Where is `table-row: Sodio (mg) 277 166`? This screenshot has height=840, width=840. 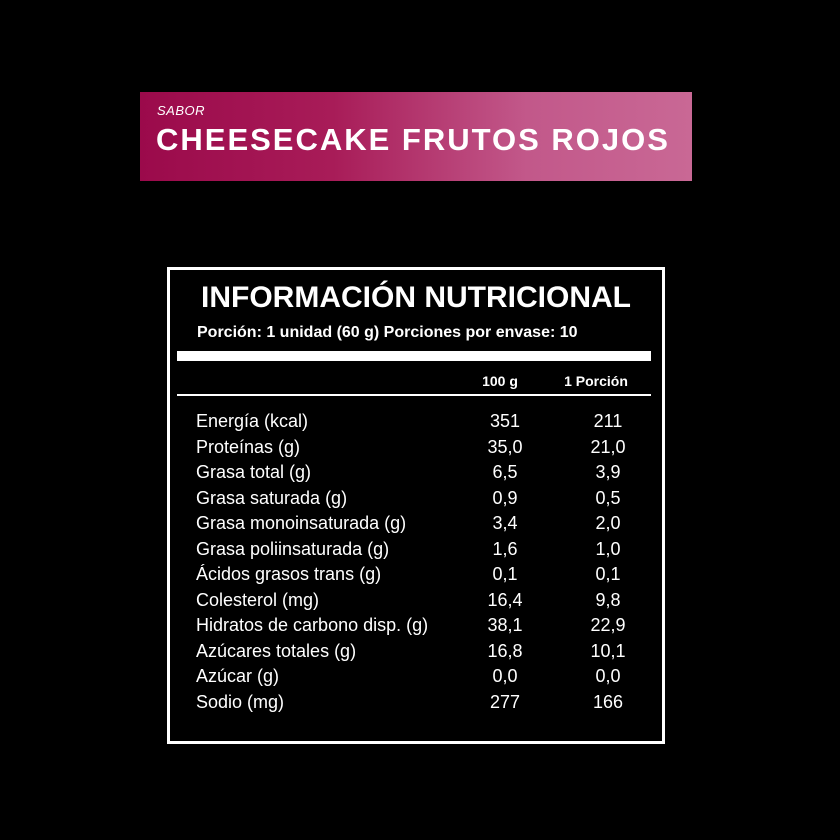 table-row: Sodio (mg) 277 166 is located at coordinates (416, 705).